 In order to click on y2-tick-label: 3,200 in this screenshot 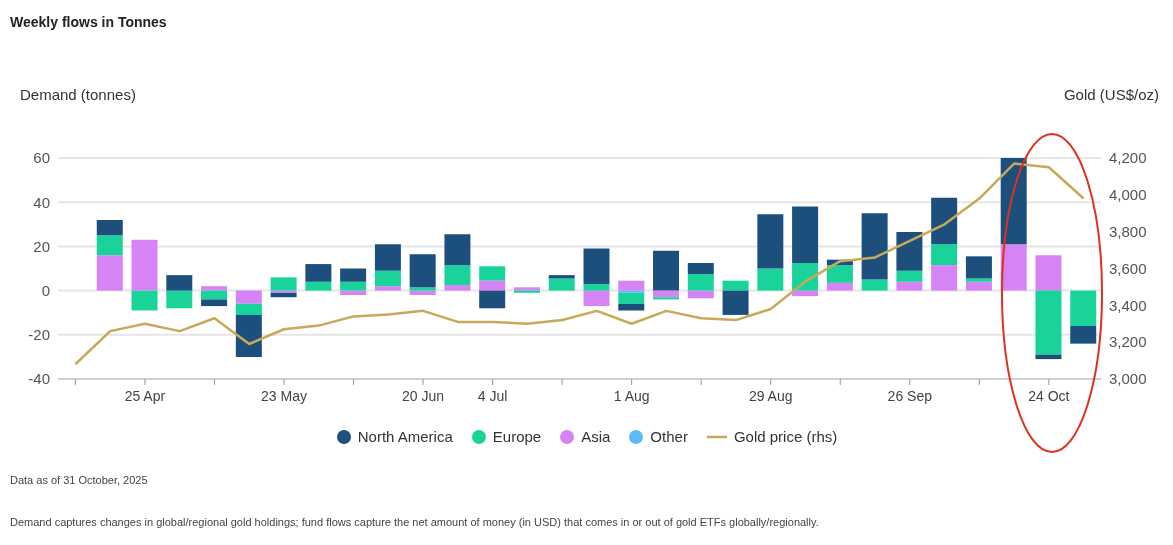, I will do `click(1128, 342)`.